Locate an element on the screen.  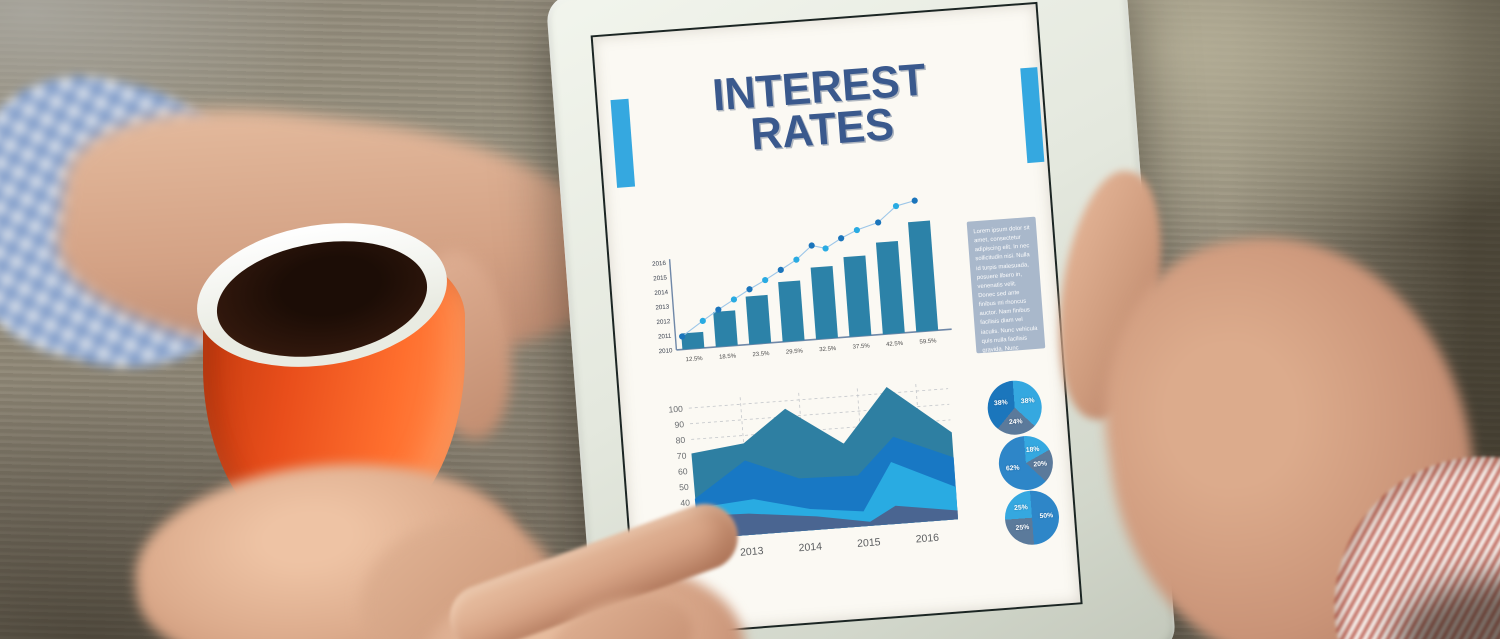
bar-x-label: 32.5% is located at coordinates (828, 349).